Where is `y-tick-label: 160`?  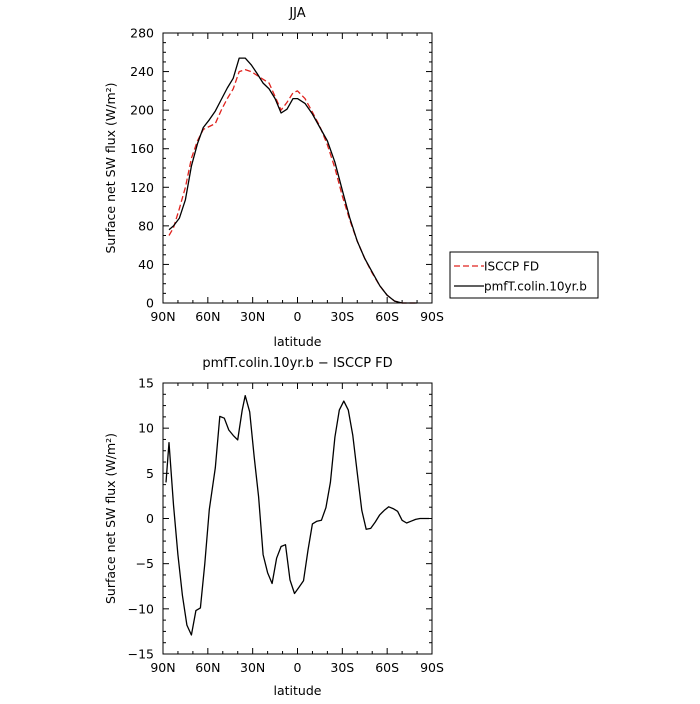 y-tick-label: 160 is located at coordinates (142, 148).